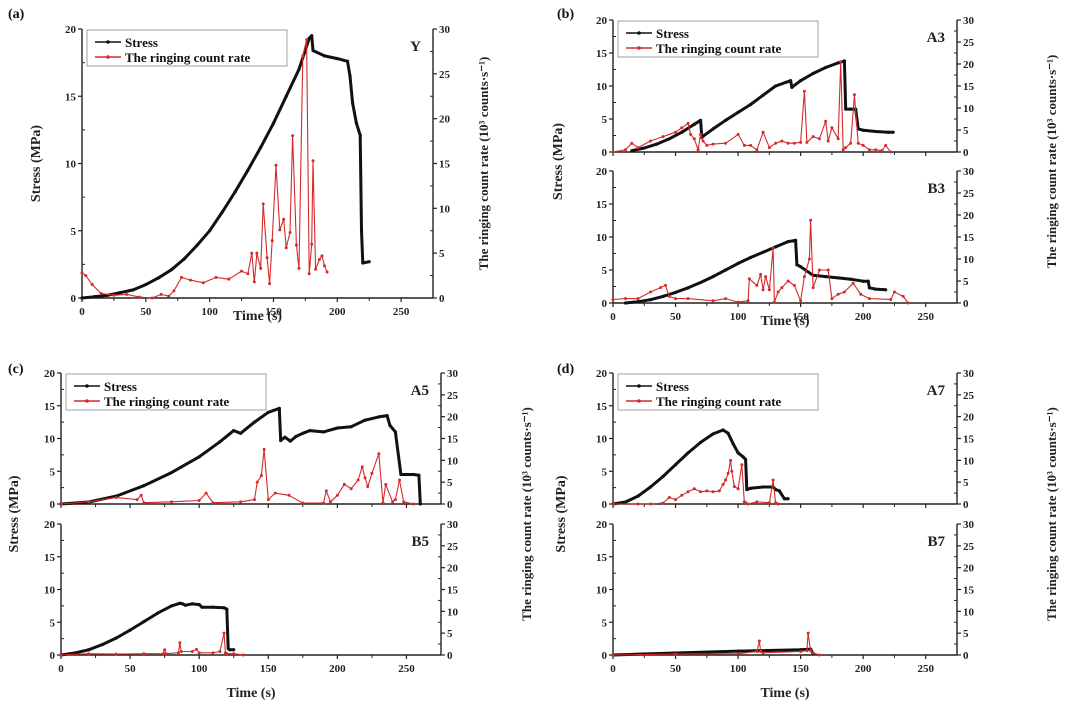 The image size is (1070, 715). I want to click on legend-box, so click(718, 392).